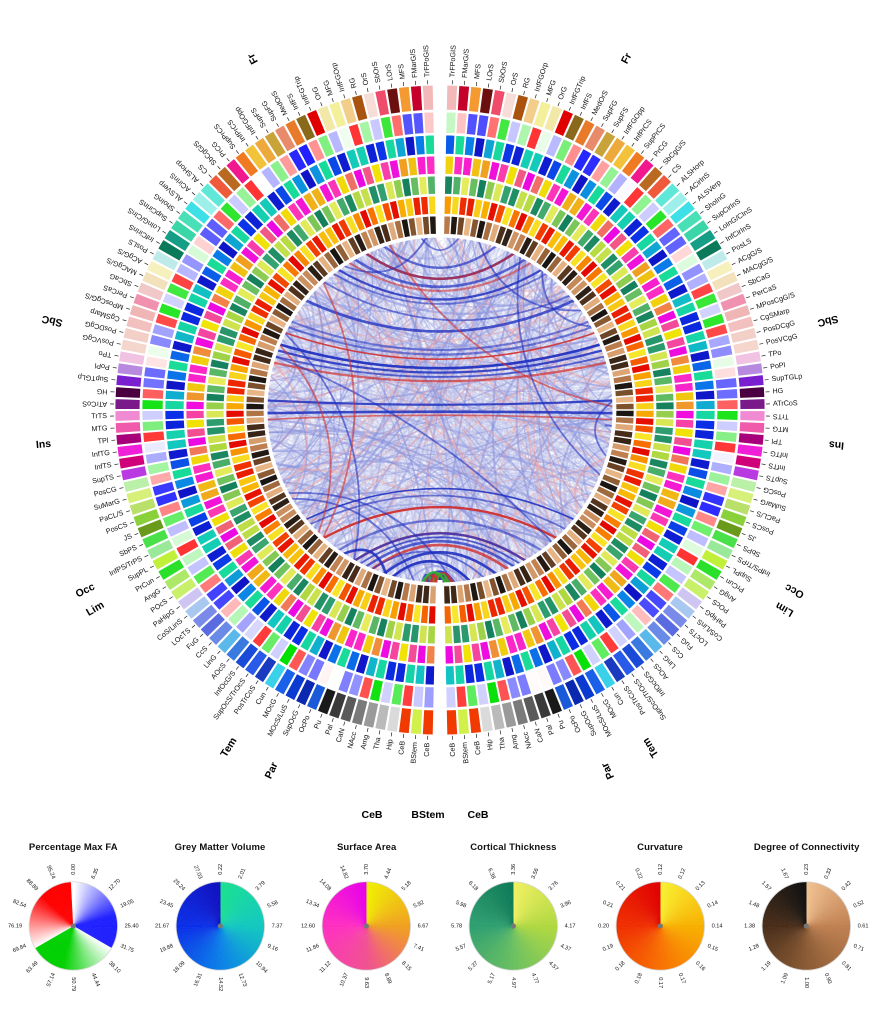 The image size is (880, 1009). Describe the element at coordinates (751, 538) in the screenshot. I see `region-label: JS` at that location.